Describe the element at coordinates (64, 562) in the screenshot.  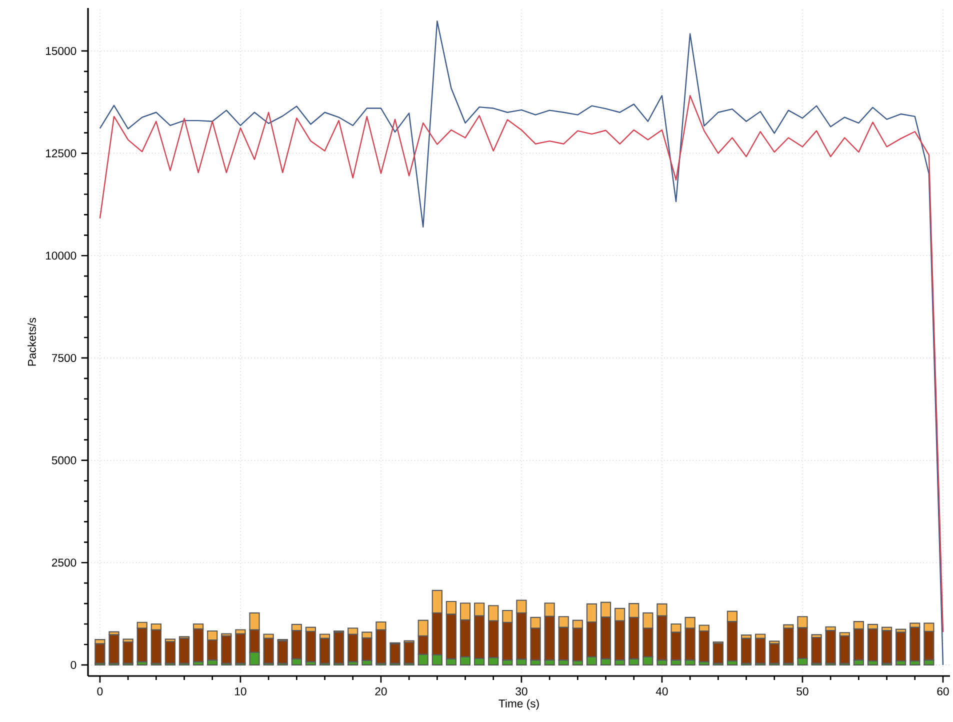
I see `y-tick-label: 2500` at that location.